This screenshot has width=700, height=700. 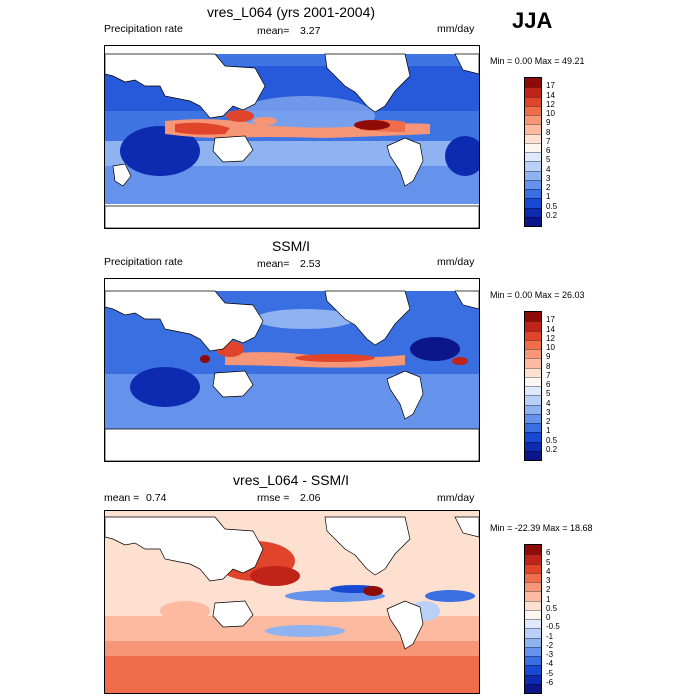 I want to click on colorbar-tick-label: -0.5, so click(x=553, y=627).